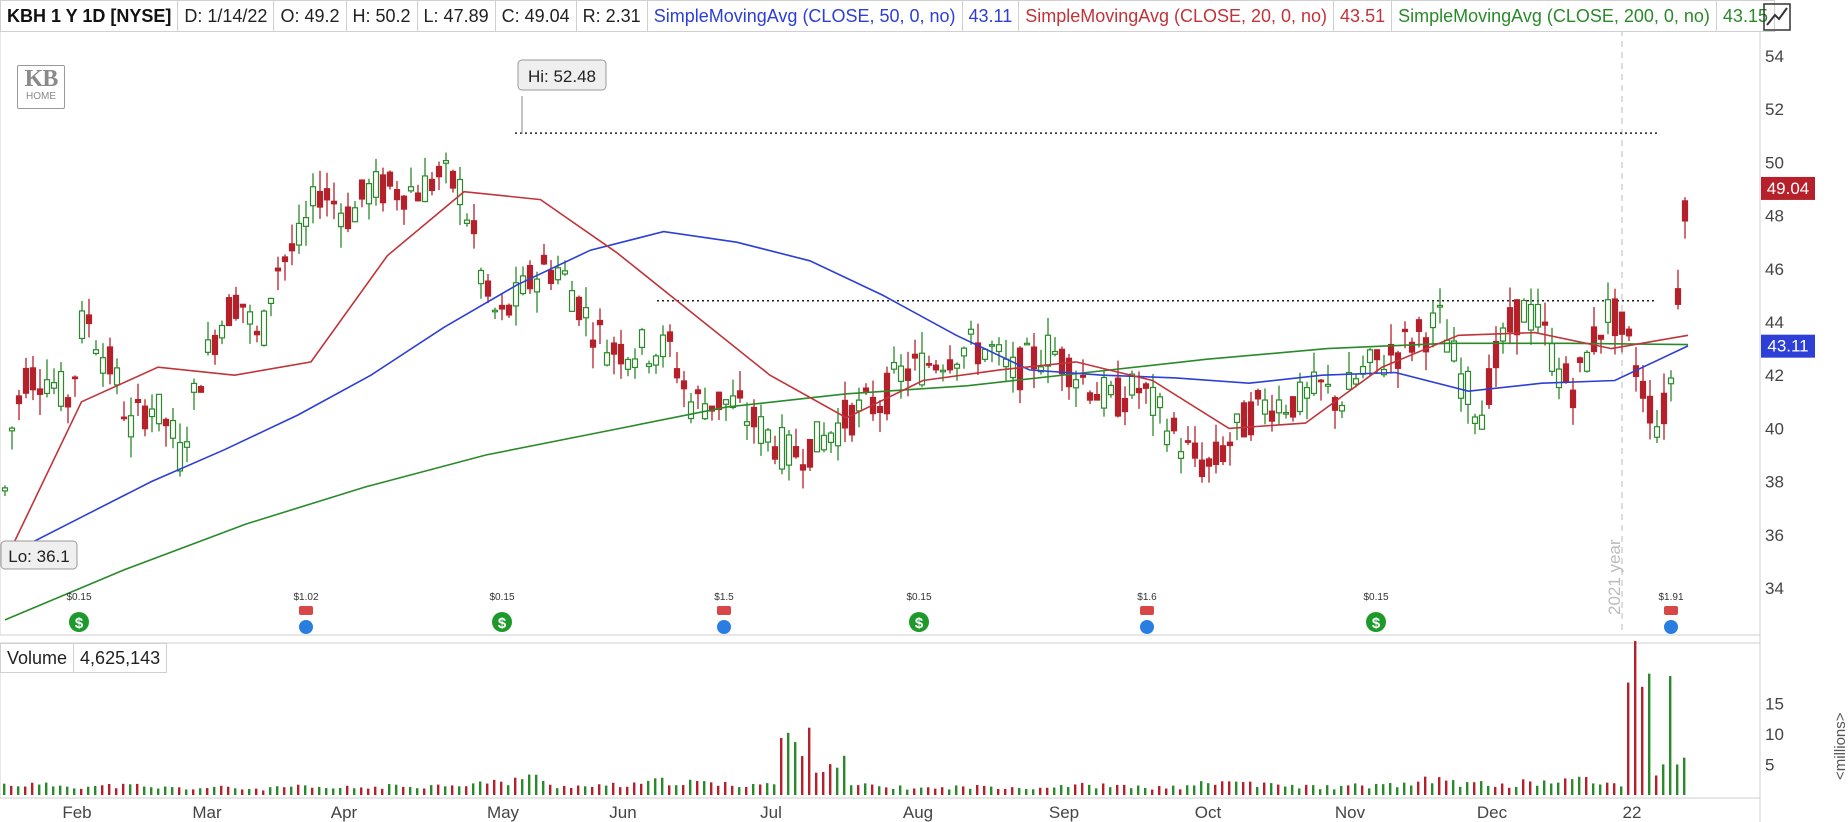 The width and height of the screenshot is (1848, 822). Describe the element at coordinates (771, 812) in the screenshot. I see `x-tick-label: Jul` at that location.